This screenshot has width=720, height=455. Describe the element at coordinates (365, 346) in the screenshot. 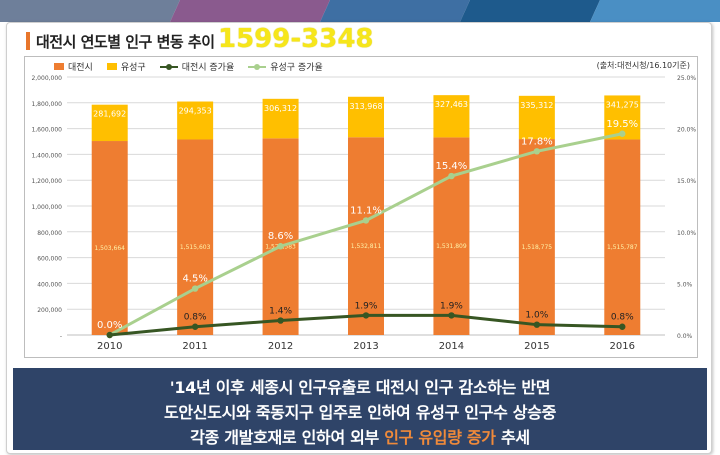

I see `x-tick-label: 2013` at that location.